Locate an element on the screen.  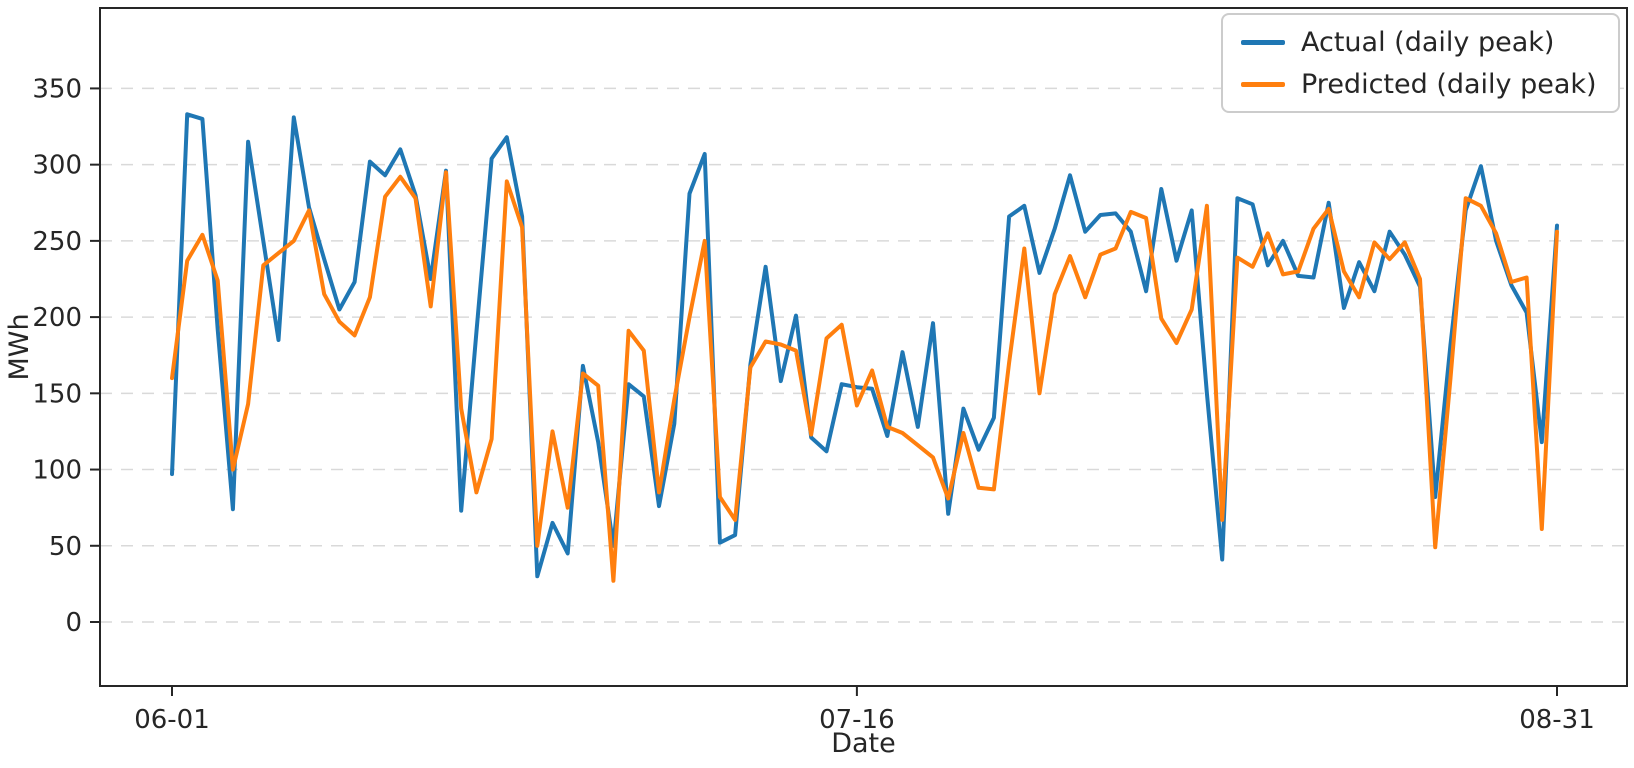
x-tick-label-07-16: 07-16 is located at coordinates (857, 720).